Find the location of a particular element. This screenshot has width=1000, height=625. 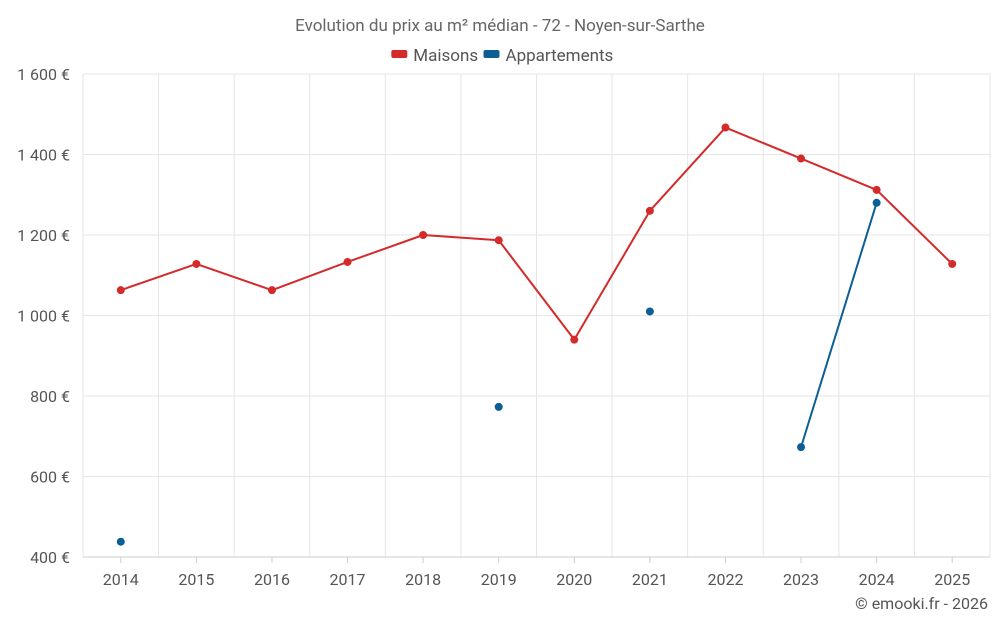

point-appartements-2014 is located at coordinates (120, 541).